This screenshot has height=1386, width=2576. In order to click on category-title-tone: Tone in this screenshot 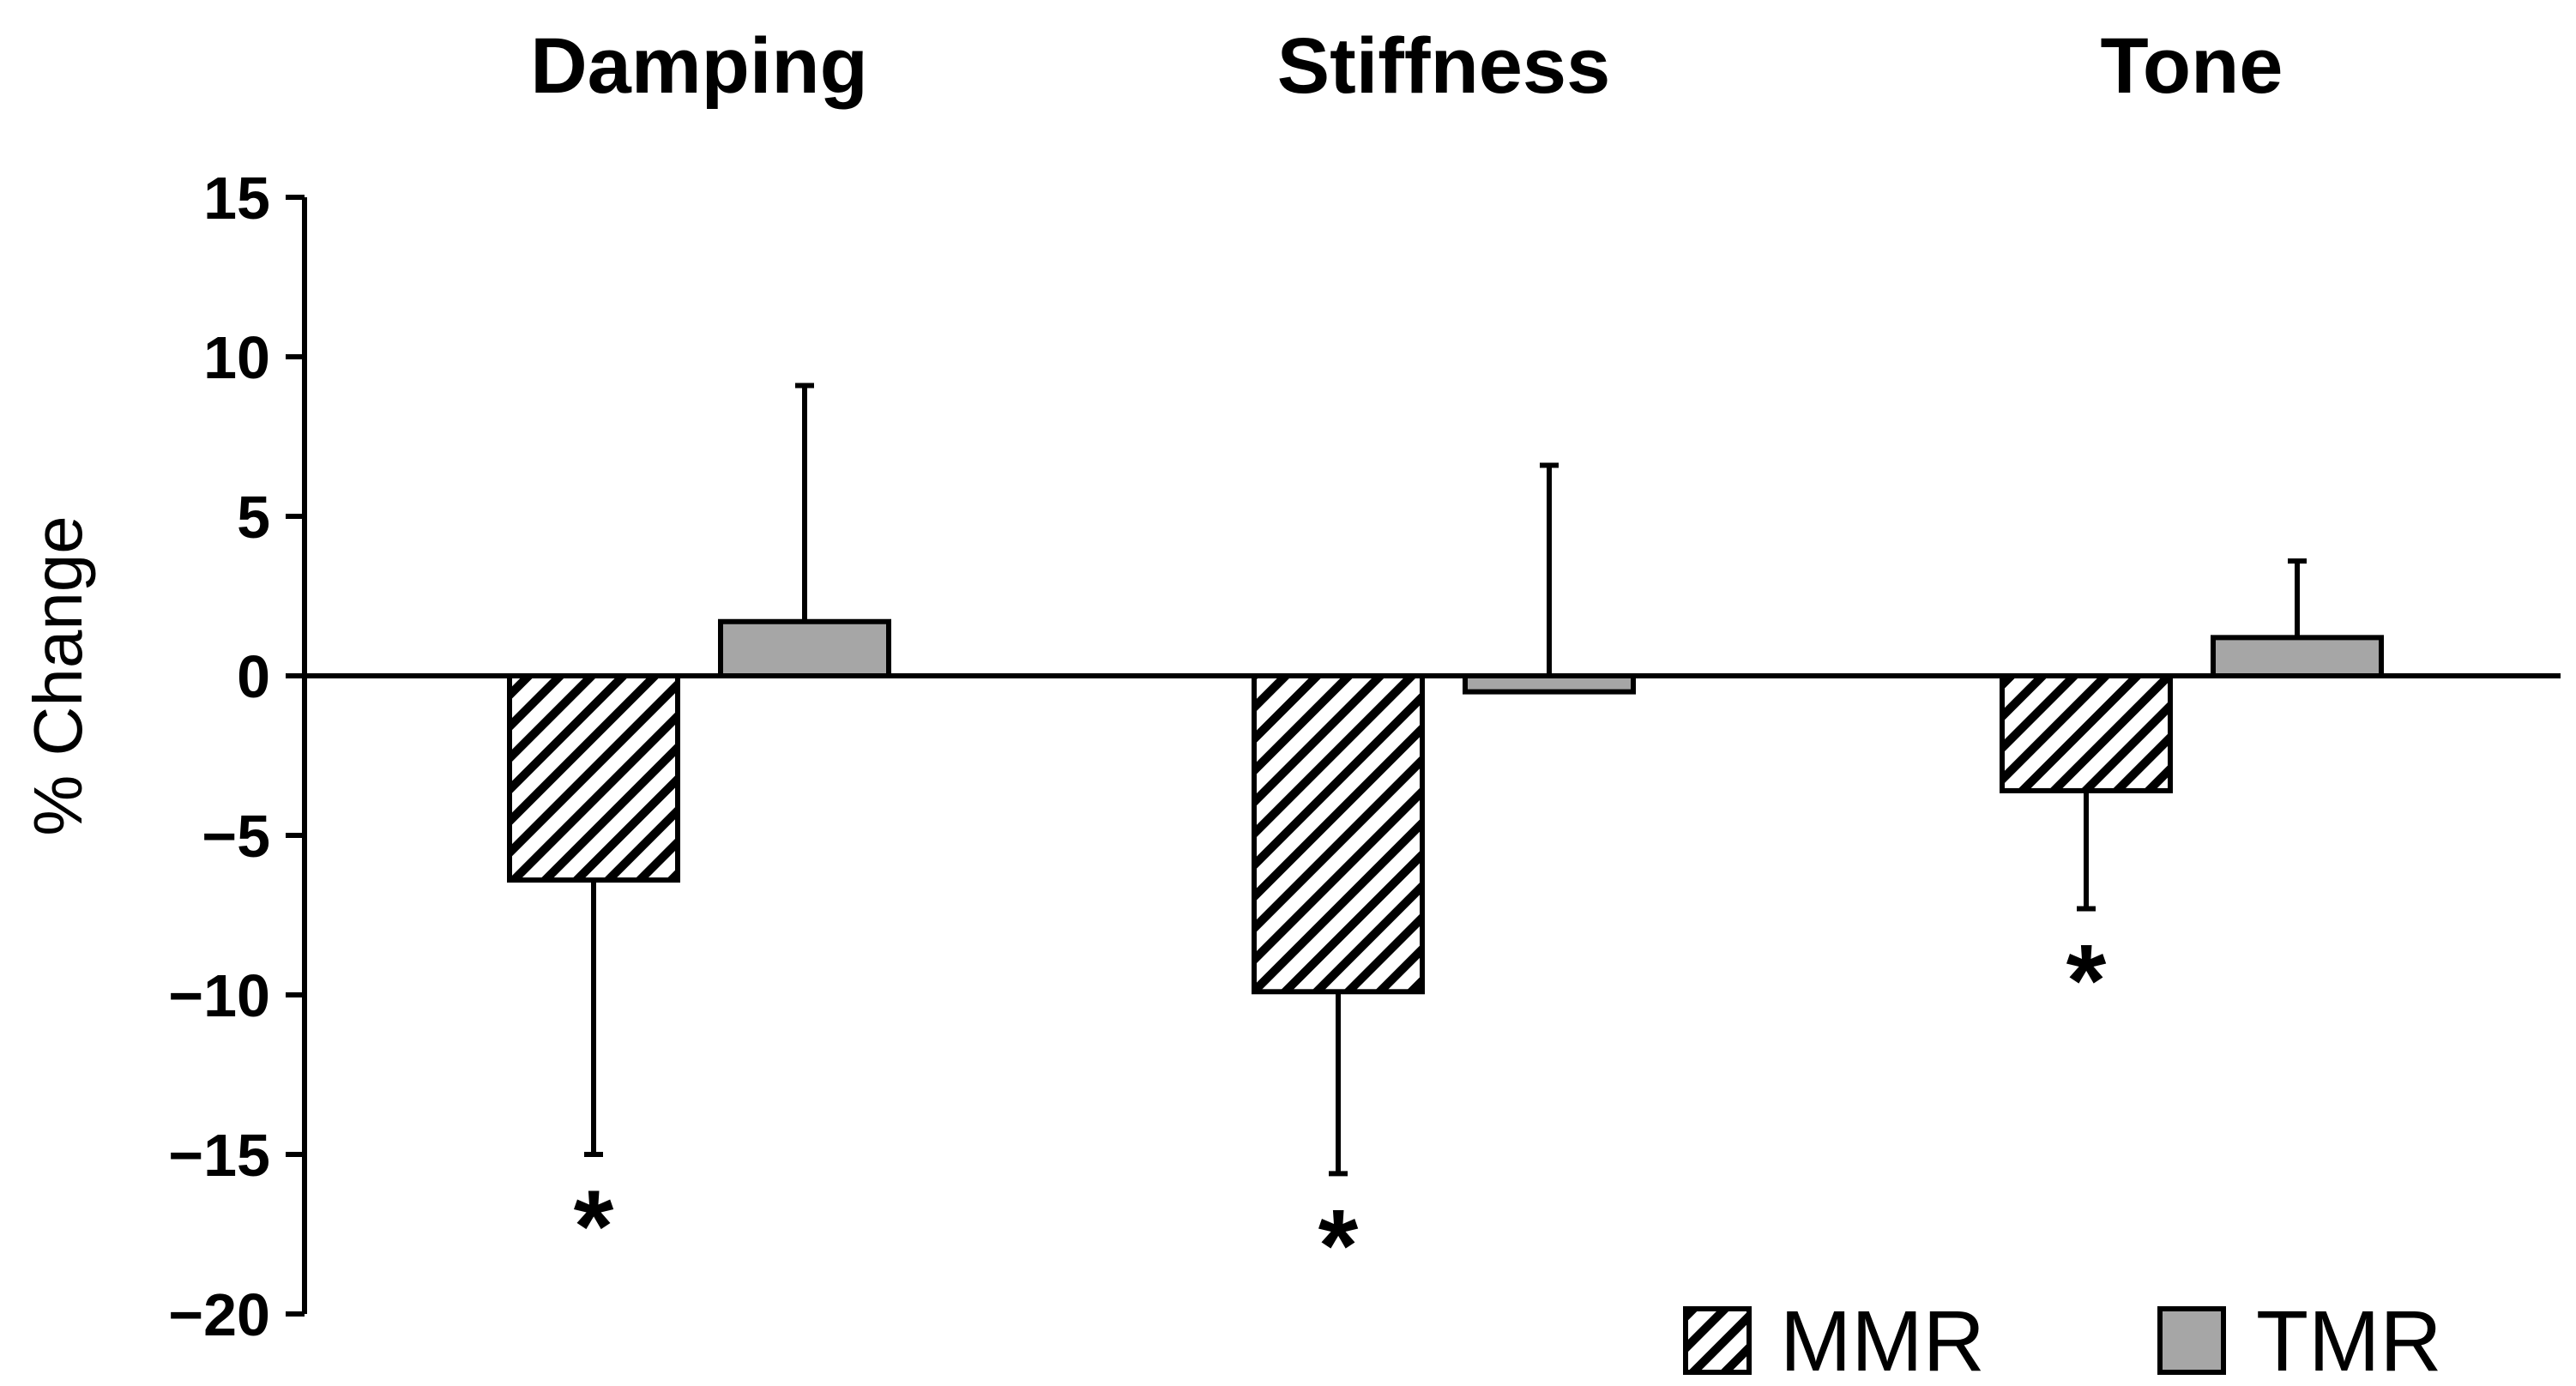, I will do `click(2192, 66)`.